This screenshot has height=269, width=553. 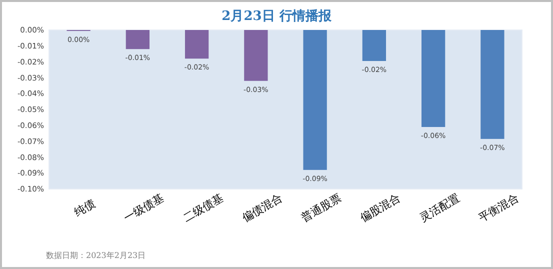 What do you see at coordinates (85, 208) in the screenshot?
I see `x-tick-label: 纯债` at bounding box center [85, 208].